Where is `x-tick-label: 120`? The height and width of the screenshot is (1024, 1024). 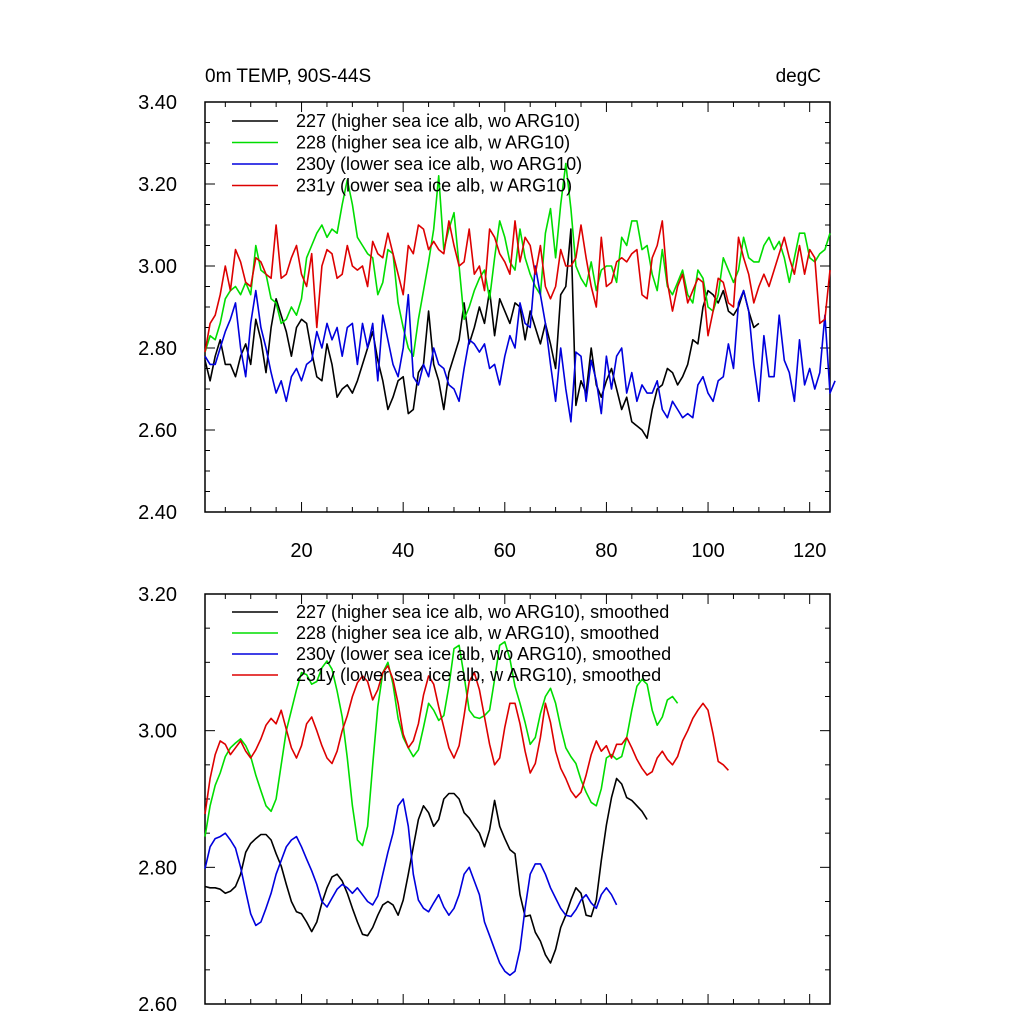 x-tick-label: 120 is located at coordinates (809, 551).